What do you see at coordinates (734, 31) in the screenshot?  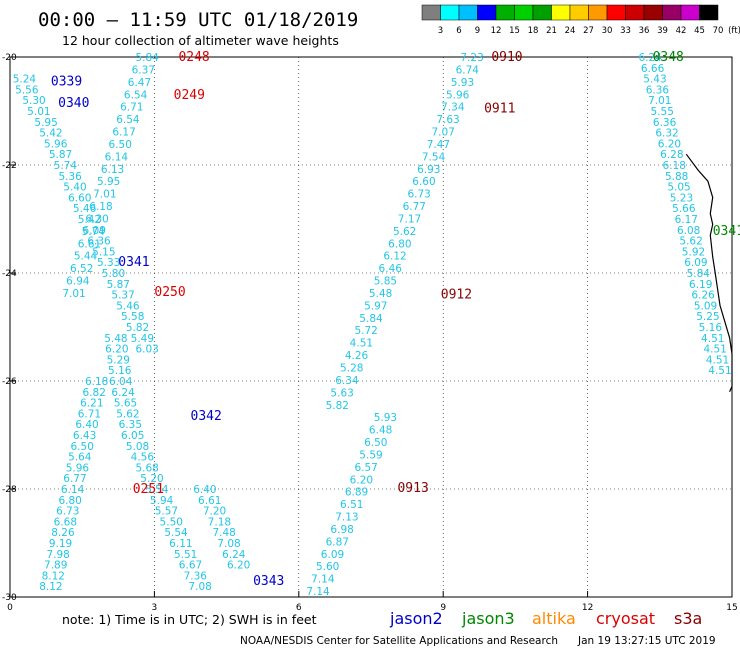 I see `colorbar-label: (ft)` at bounding box center [734, 31].